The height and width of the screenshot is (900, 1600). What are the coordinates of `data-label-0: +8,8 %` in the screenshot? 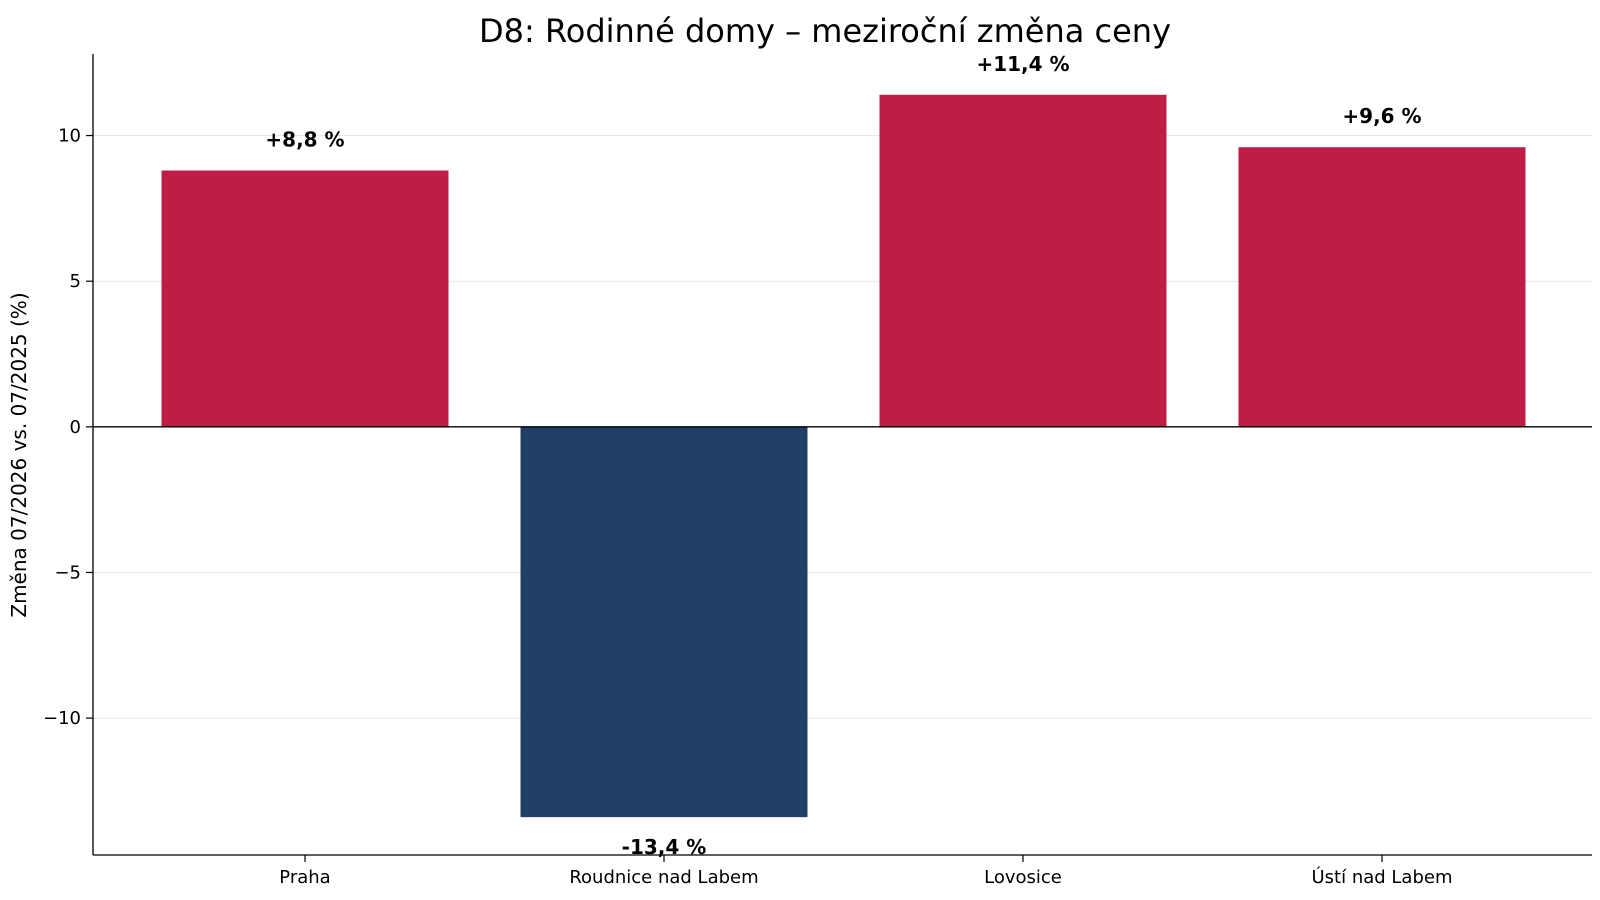 It's located at (304, 140).